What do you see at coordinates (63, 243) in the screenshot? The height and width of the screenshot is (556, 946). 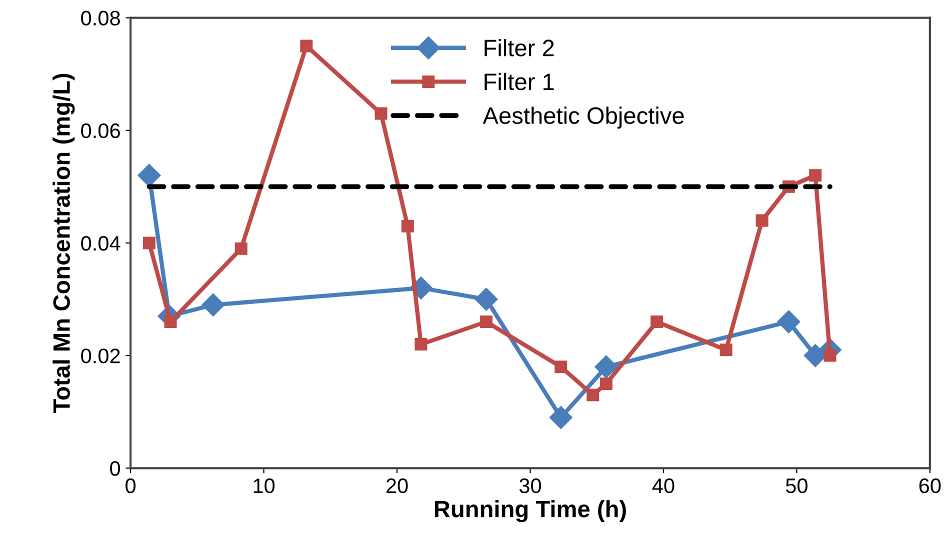 I see `y-axis-title: Total Mn Concentration (mg/L)` at bounding box center [63, 243].